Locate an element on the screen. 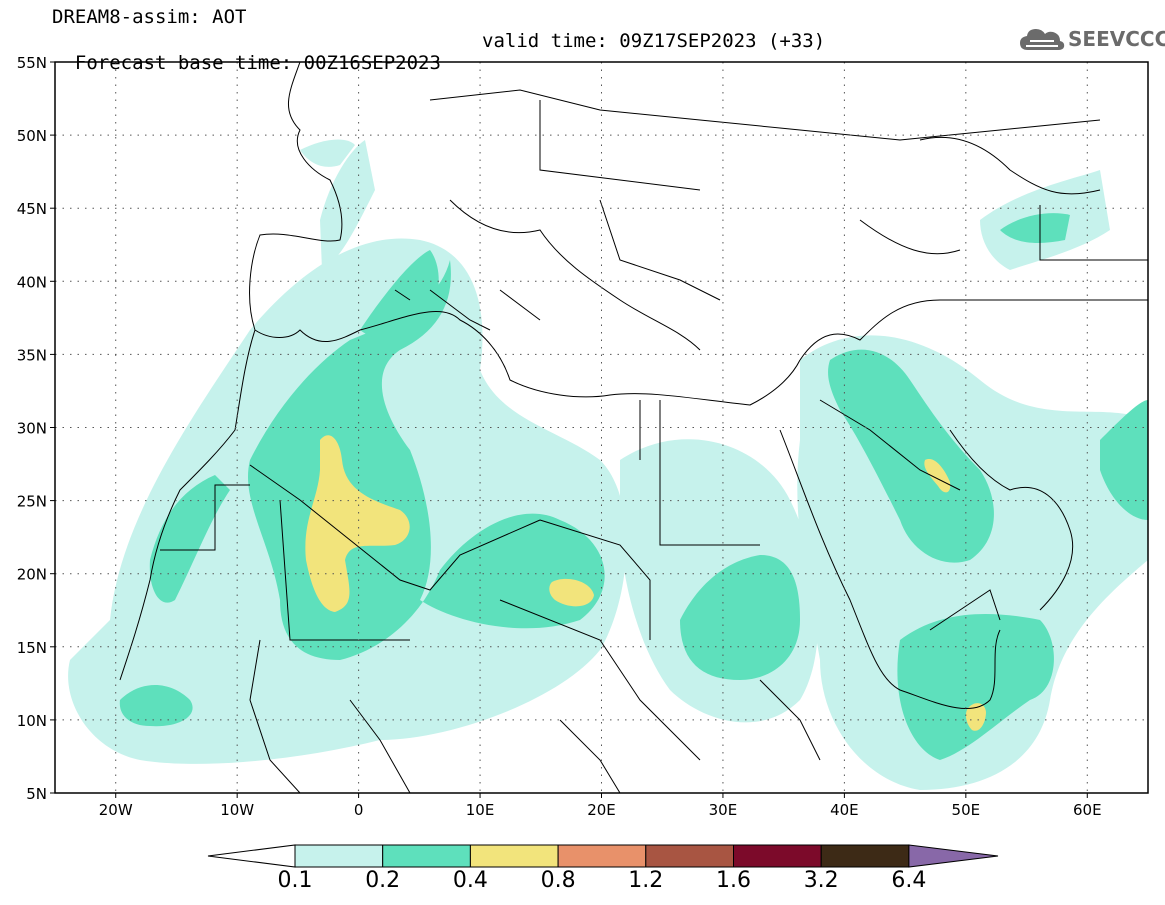  colorbar is located at coordinates (603, 856).